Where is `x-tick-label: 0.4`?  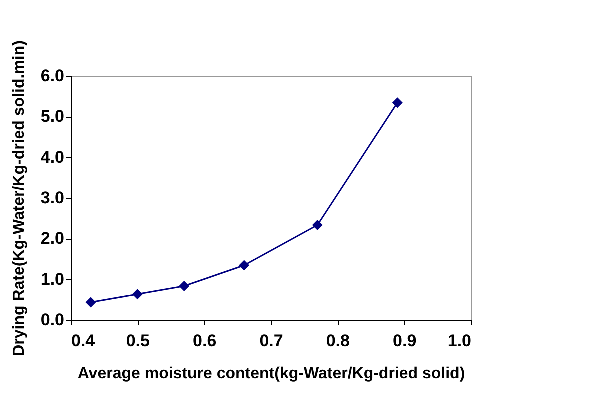 x-tick-label: 0.4 is located at coordinates (84, 341).